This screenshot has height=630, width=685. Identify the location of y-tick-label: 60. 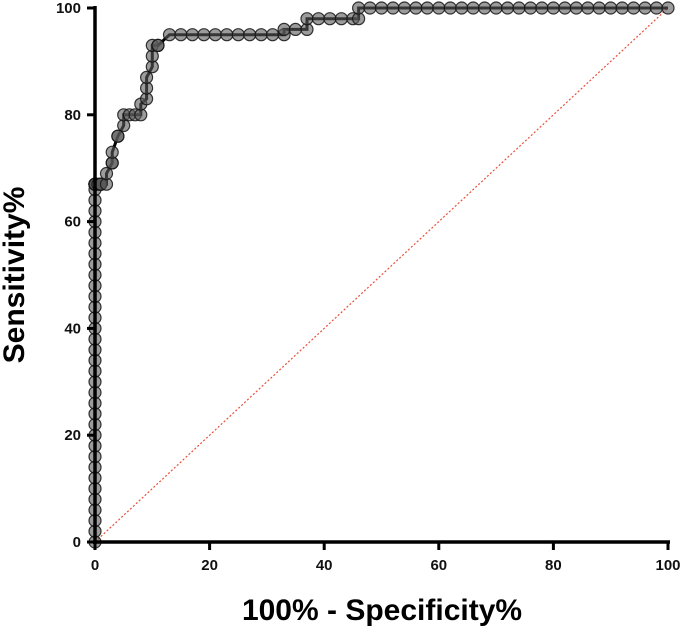
(72, 222).